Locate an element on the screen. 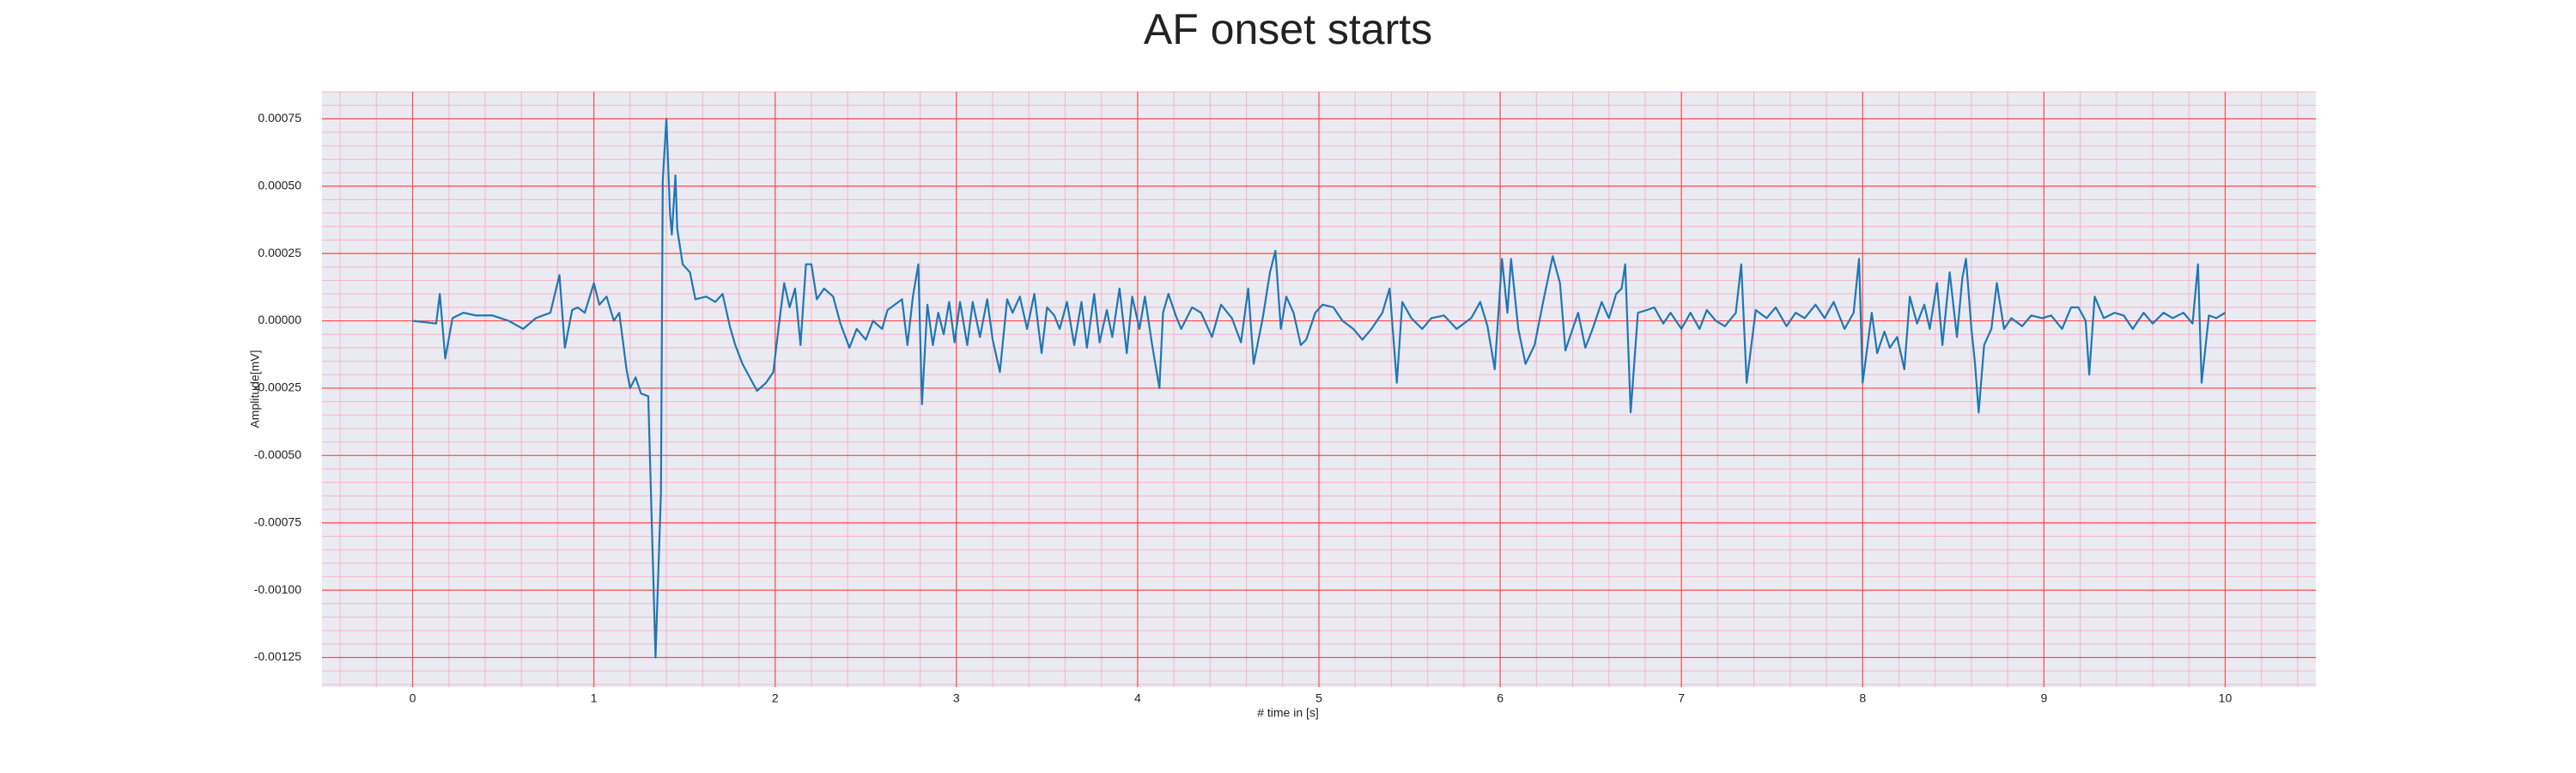  x-tick-label: 2 is located at coordinates (775, 698).